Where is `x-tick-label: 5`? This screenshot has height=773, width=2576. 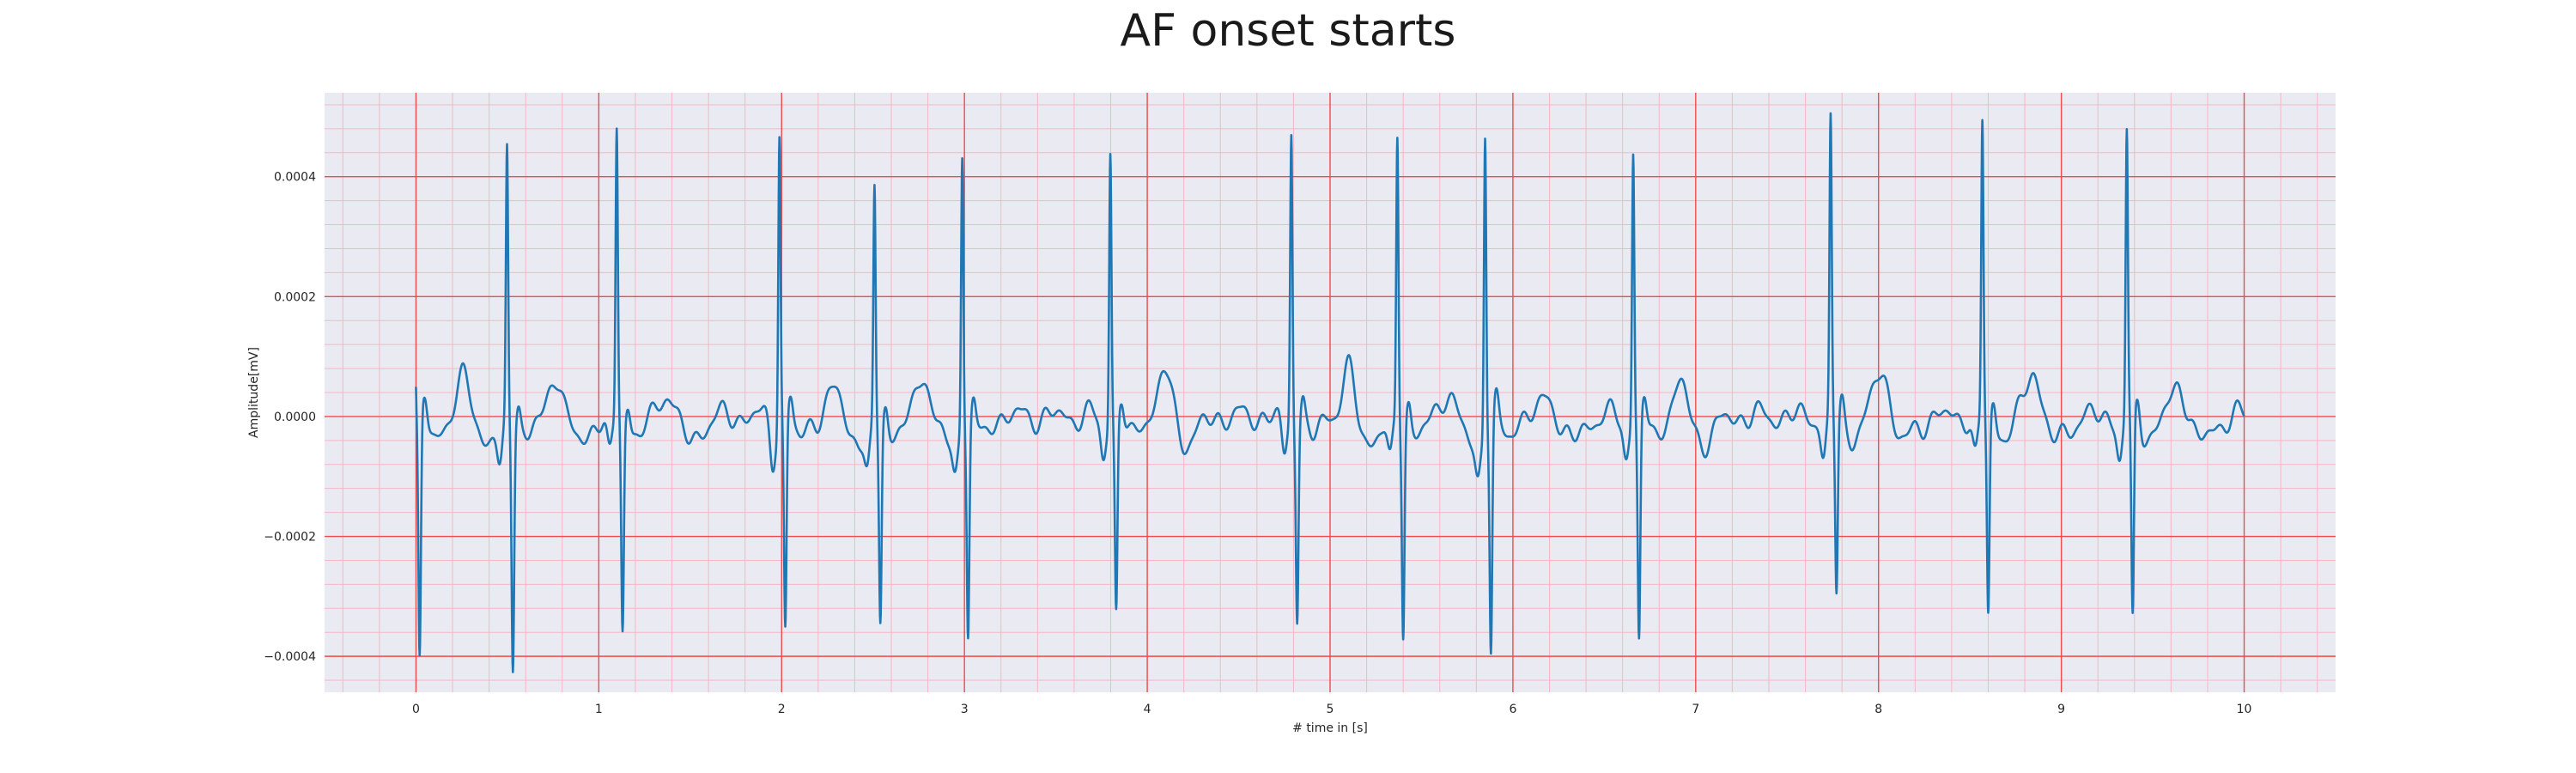
x-tick-label: 5 is located at coordinates (1330, 709).